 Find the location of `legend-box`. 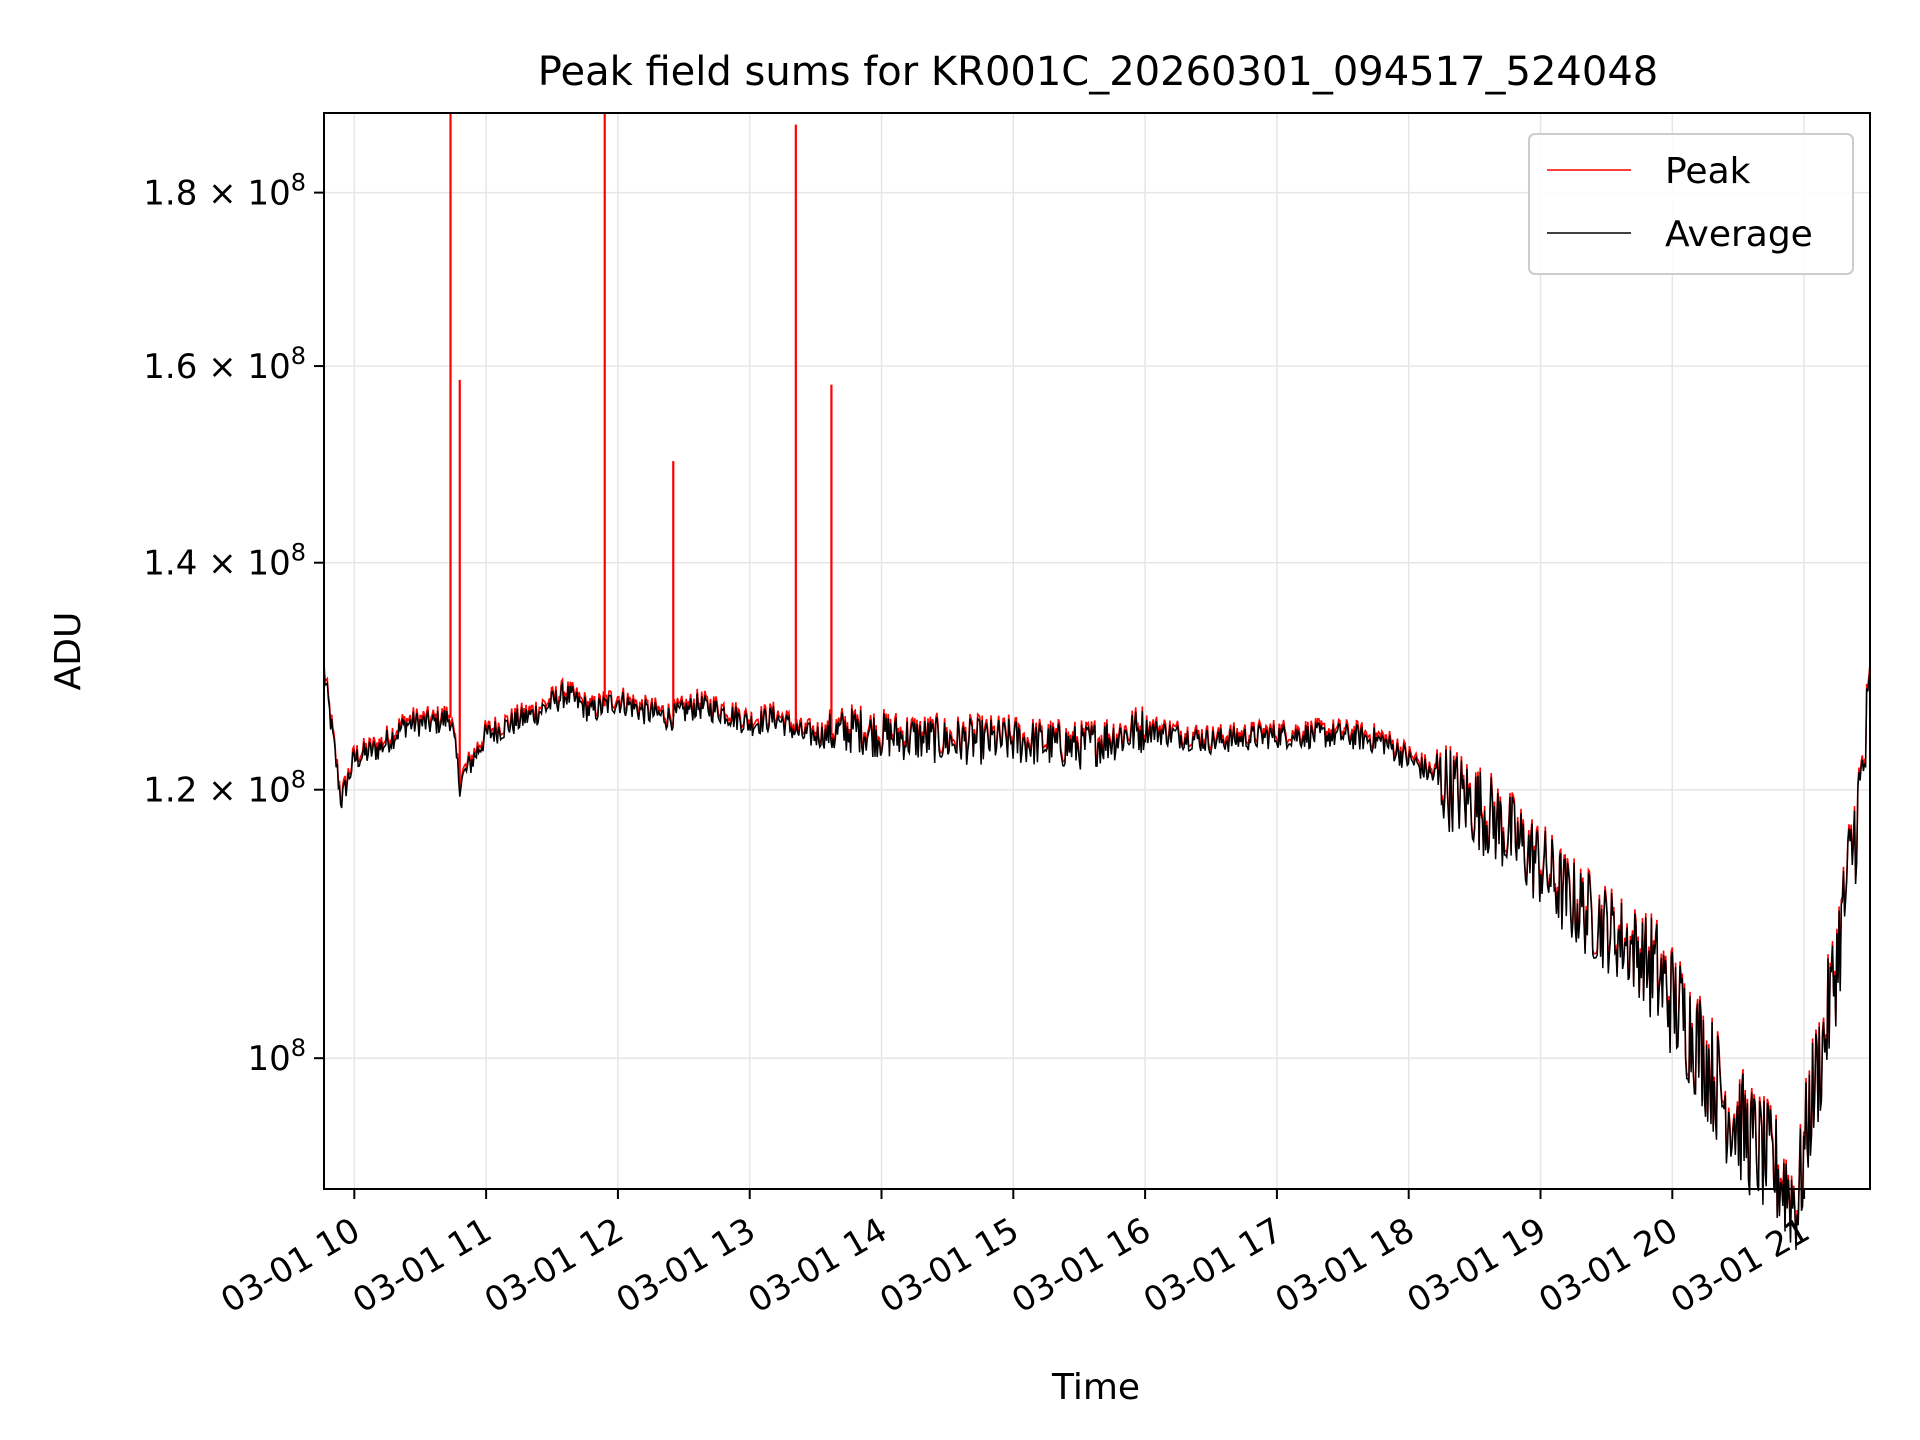

legend-box is located at coordinates (1691, 204).